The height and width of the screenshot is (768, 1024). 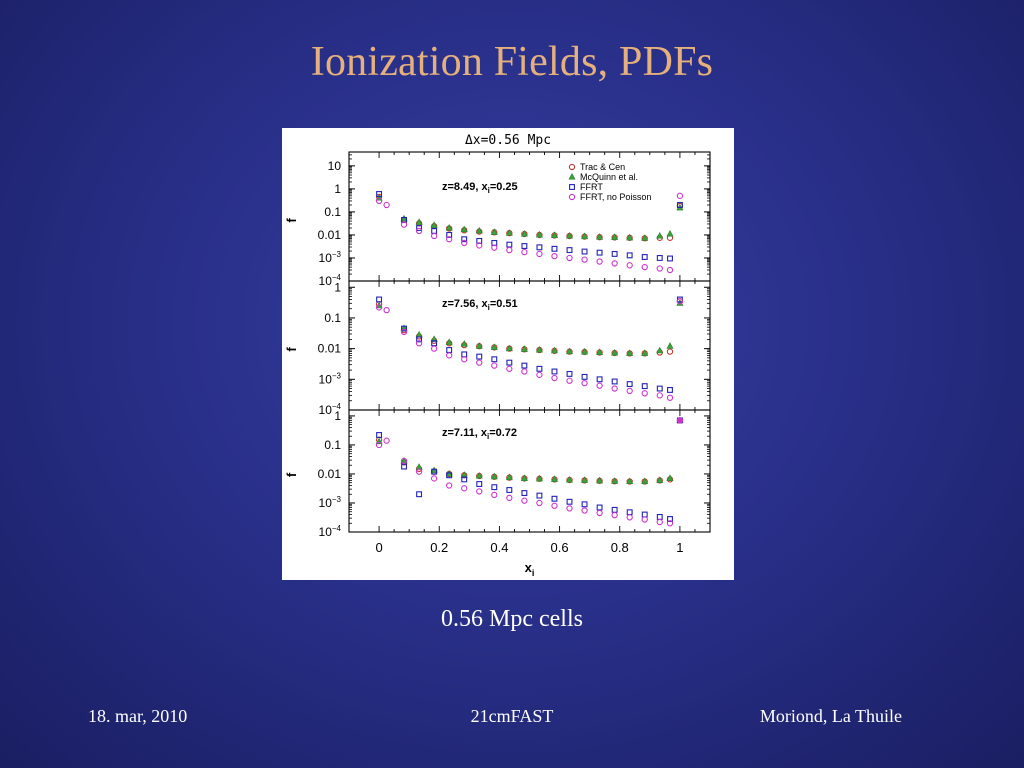 I want to click on legend-label: McQuinn et al., so click(x=609, y=177).